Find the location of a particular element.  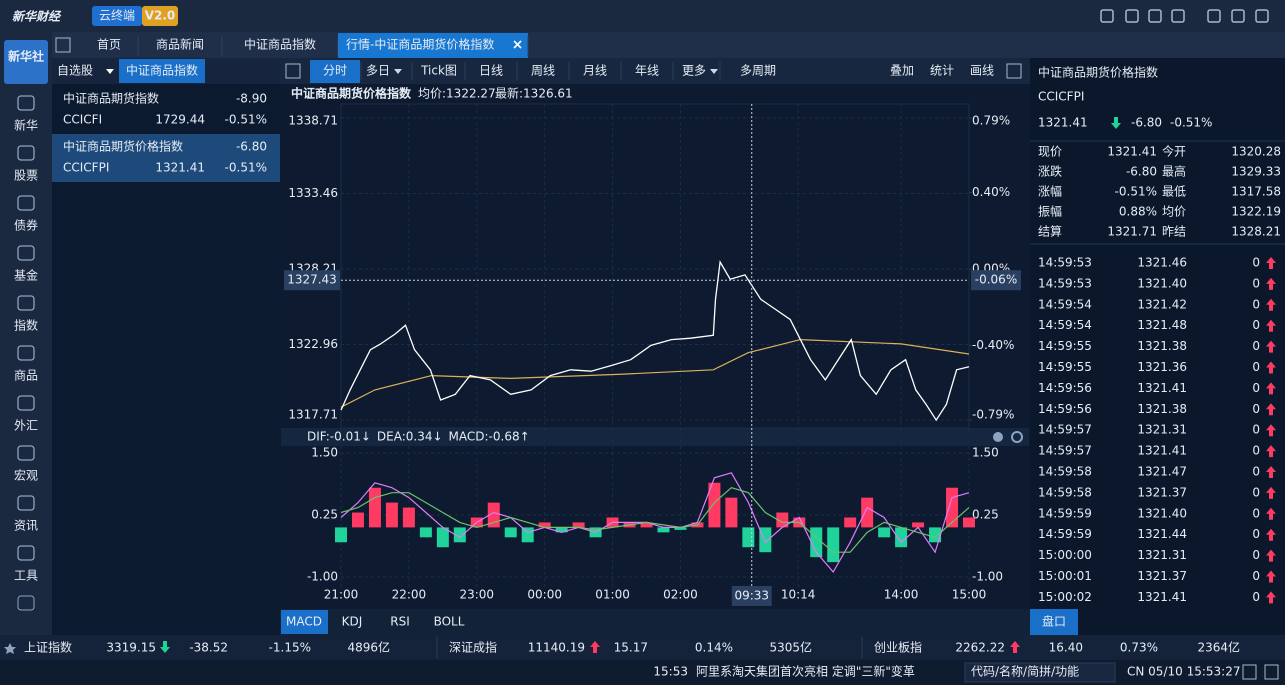

toolbar-button: 多日 is located at coordinates (378, 71).